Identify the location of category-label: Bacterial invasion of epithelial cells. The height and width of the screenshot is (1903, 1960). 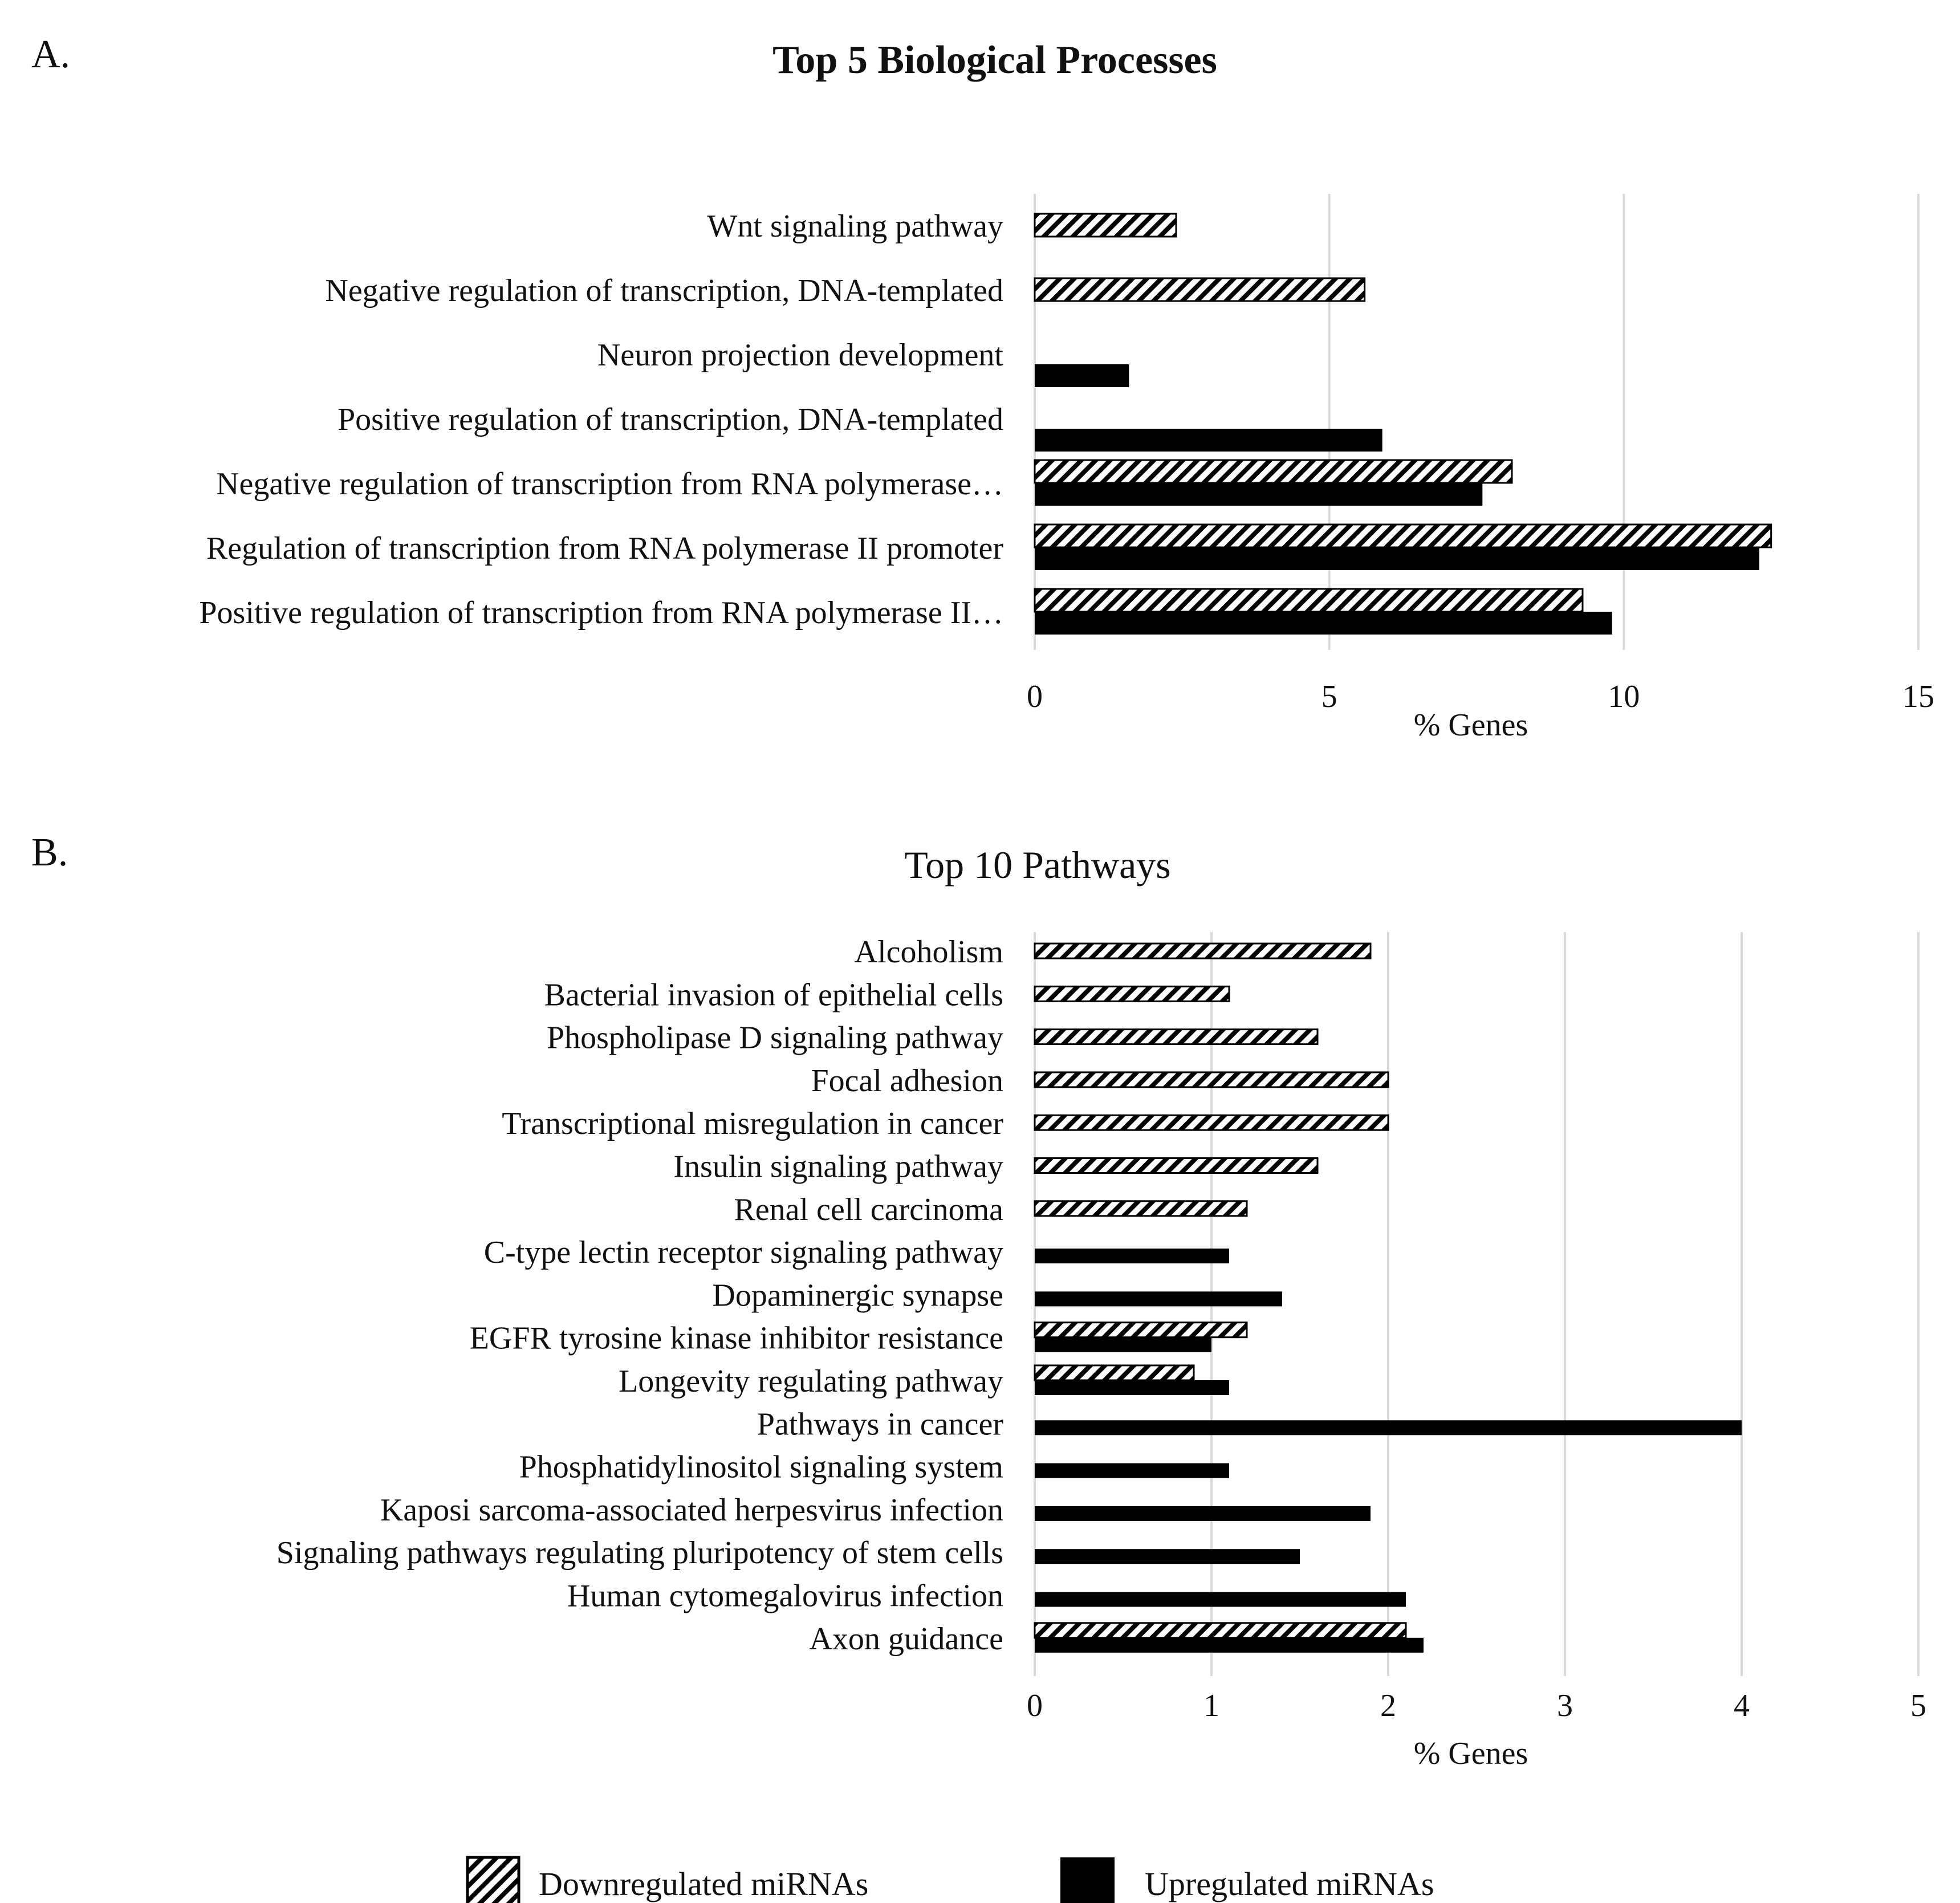
(774, 995).